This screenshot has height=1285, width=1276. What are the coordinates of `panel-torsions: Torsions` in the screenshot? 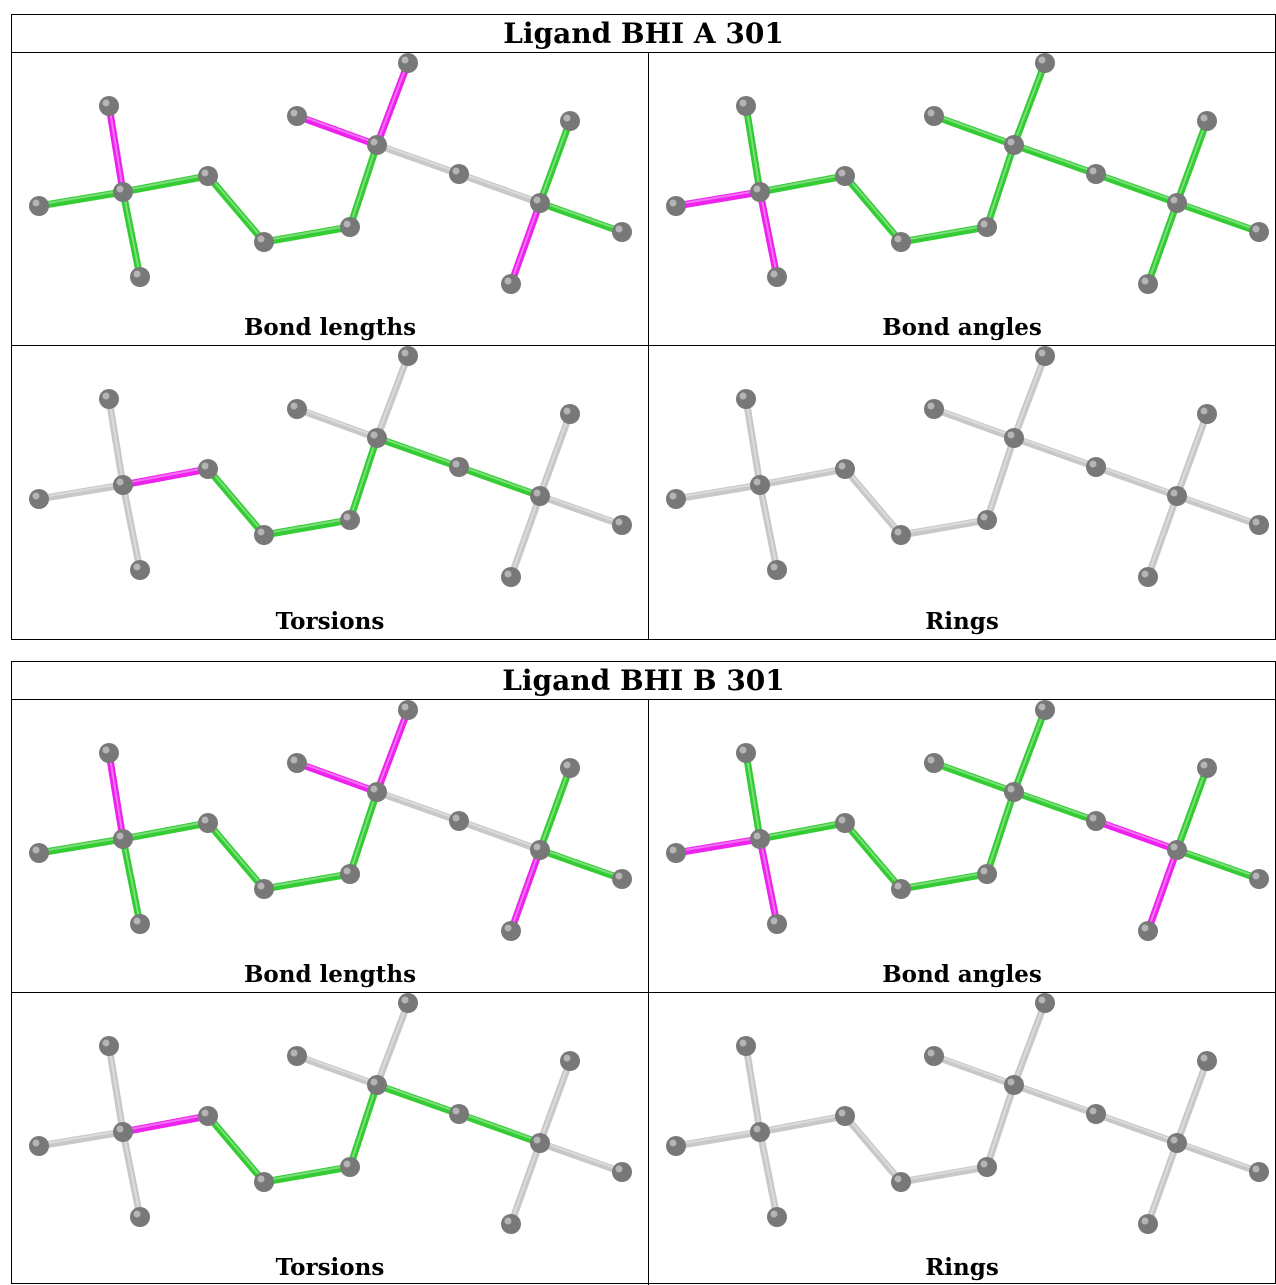 It's located at (330, 492).